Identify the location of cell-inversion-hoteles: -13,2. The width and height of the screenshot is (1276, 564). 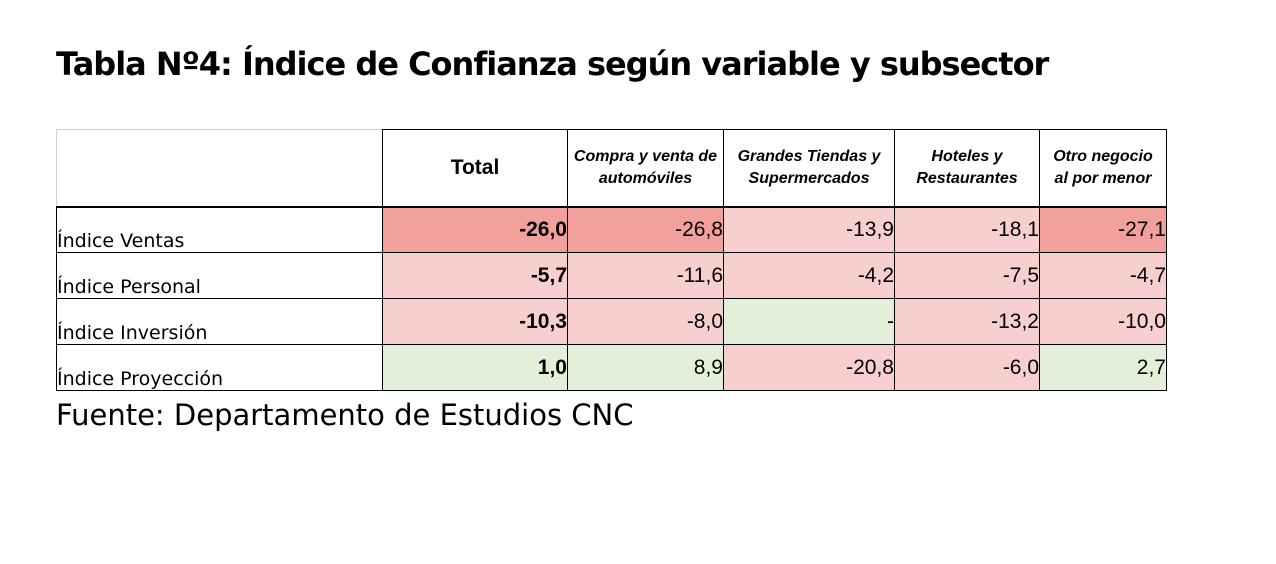
(967, 321).